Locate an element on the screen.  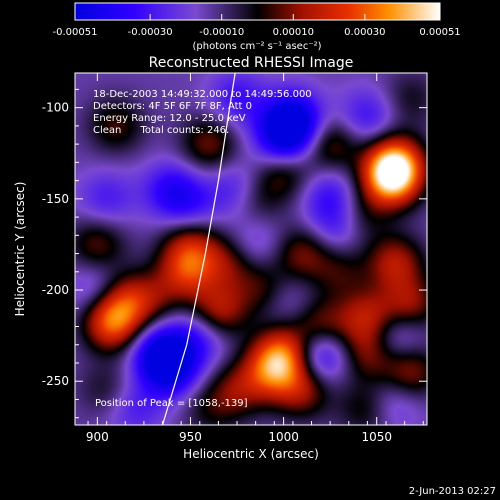
colorbar is located at coordinates (257, 11).